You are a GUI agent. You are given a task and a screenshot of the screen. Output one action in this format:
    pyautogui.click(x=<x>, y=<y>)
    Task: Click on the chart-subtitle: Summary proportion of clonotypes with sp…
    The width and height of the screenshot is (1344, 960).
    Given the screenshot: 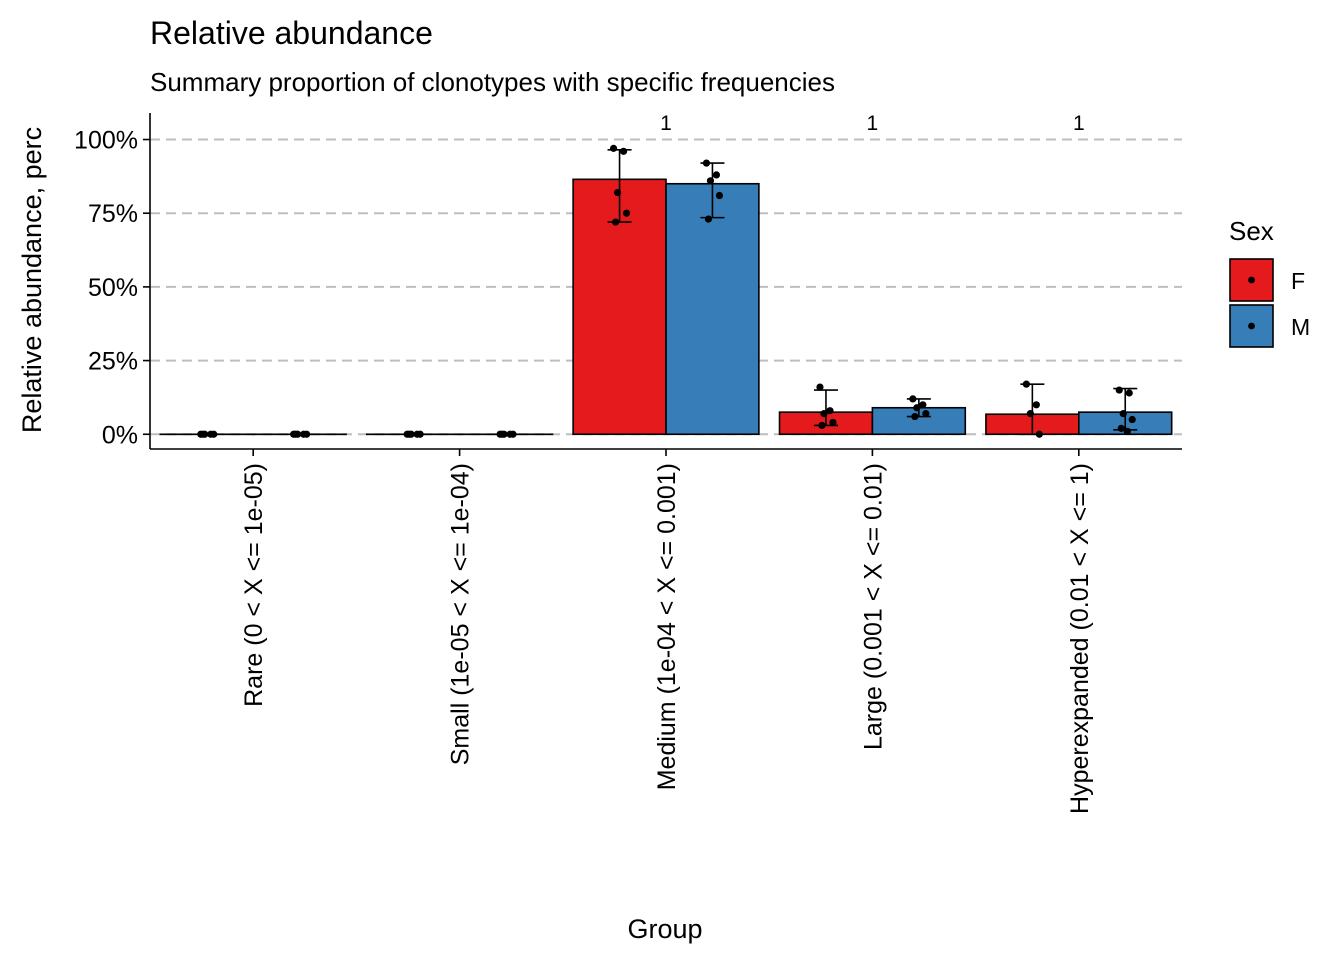 What is the action you would take?
    pyautogui.click(x=492, y=82)
    